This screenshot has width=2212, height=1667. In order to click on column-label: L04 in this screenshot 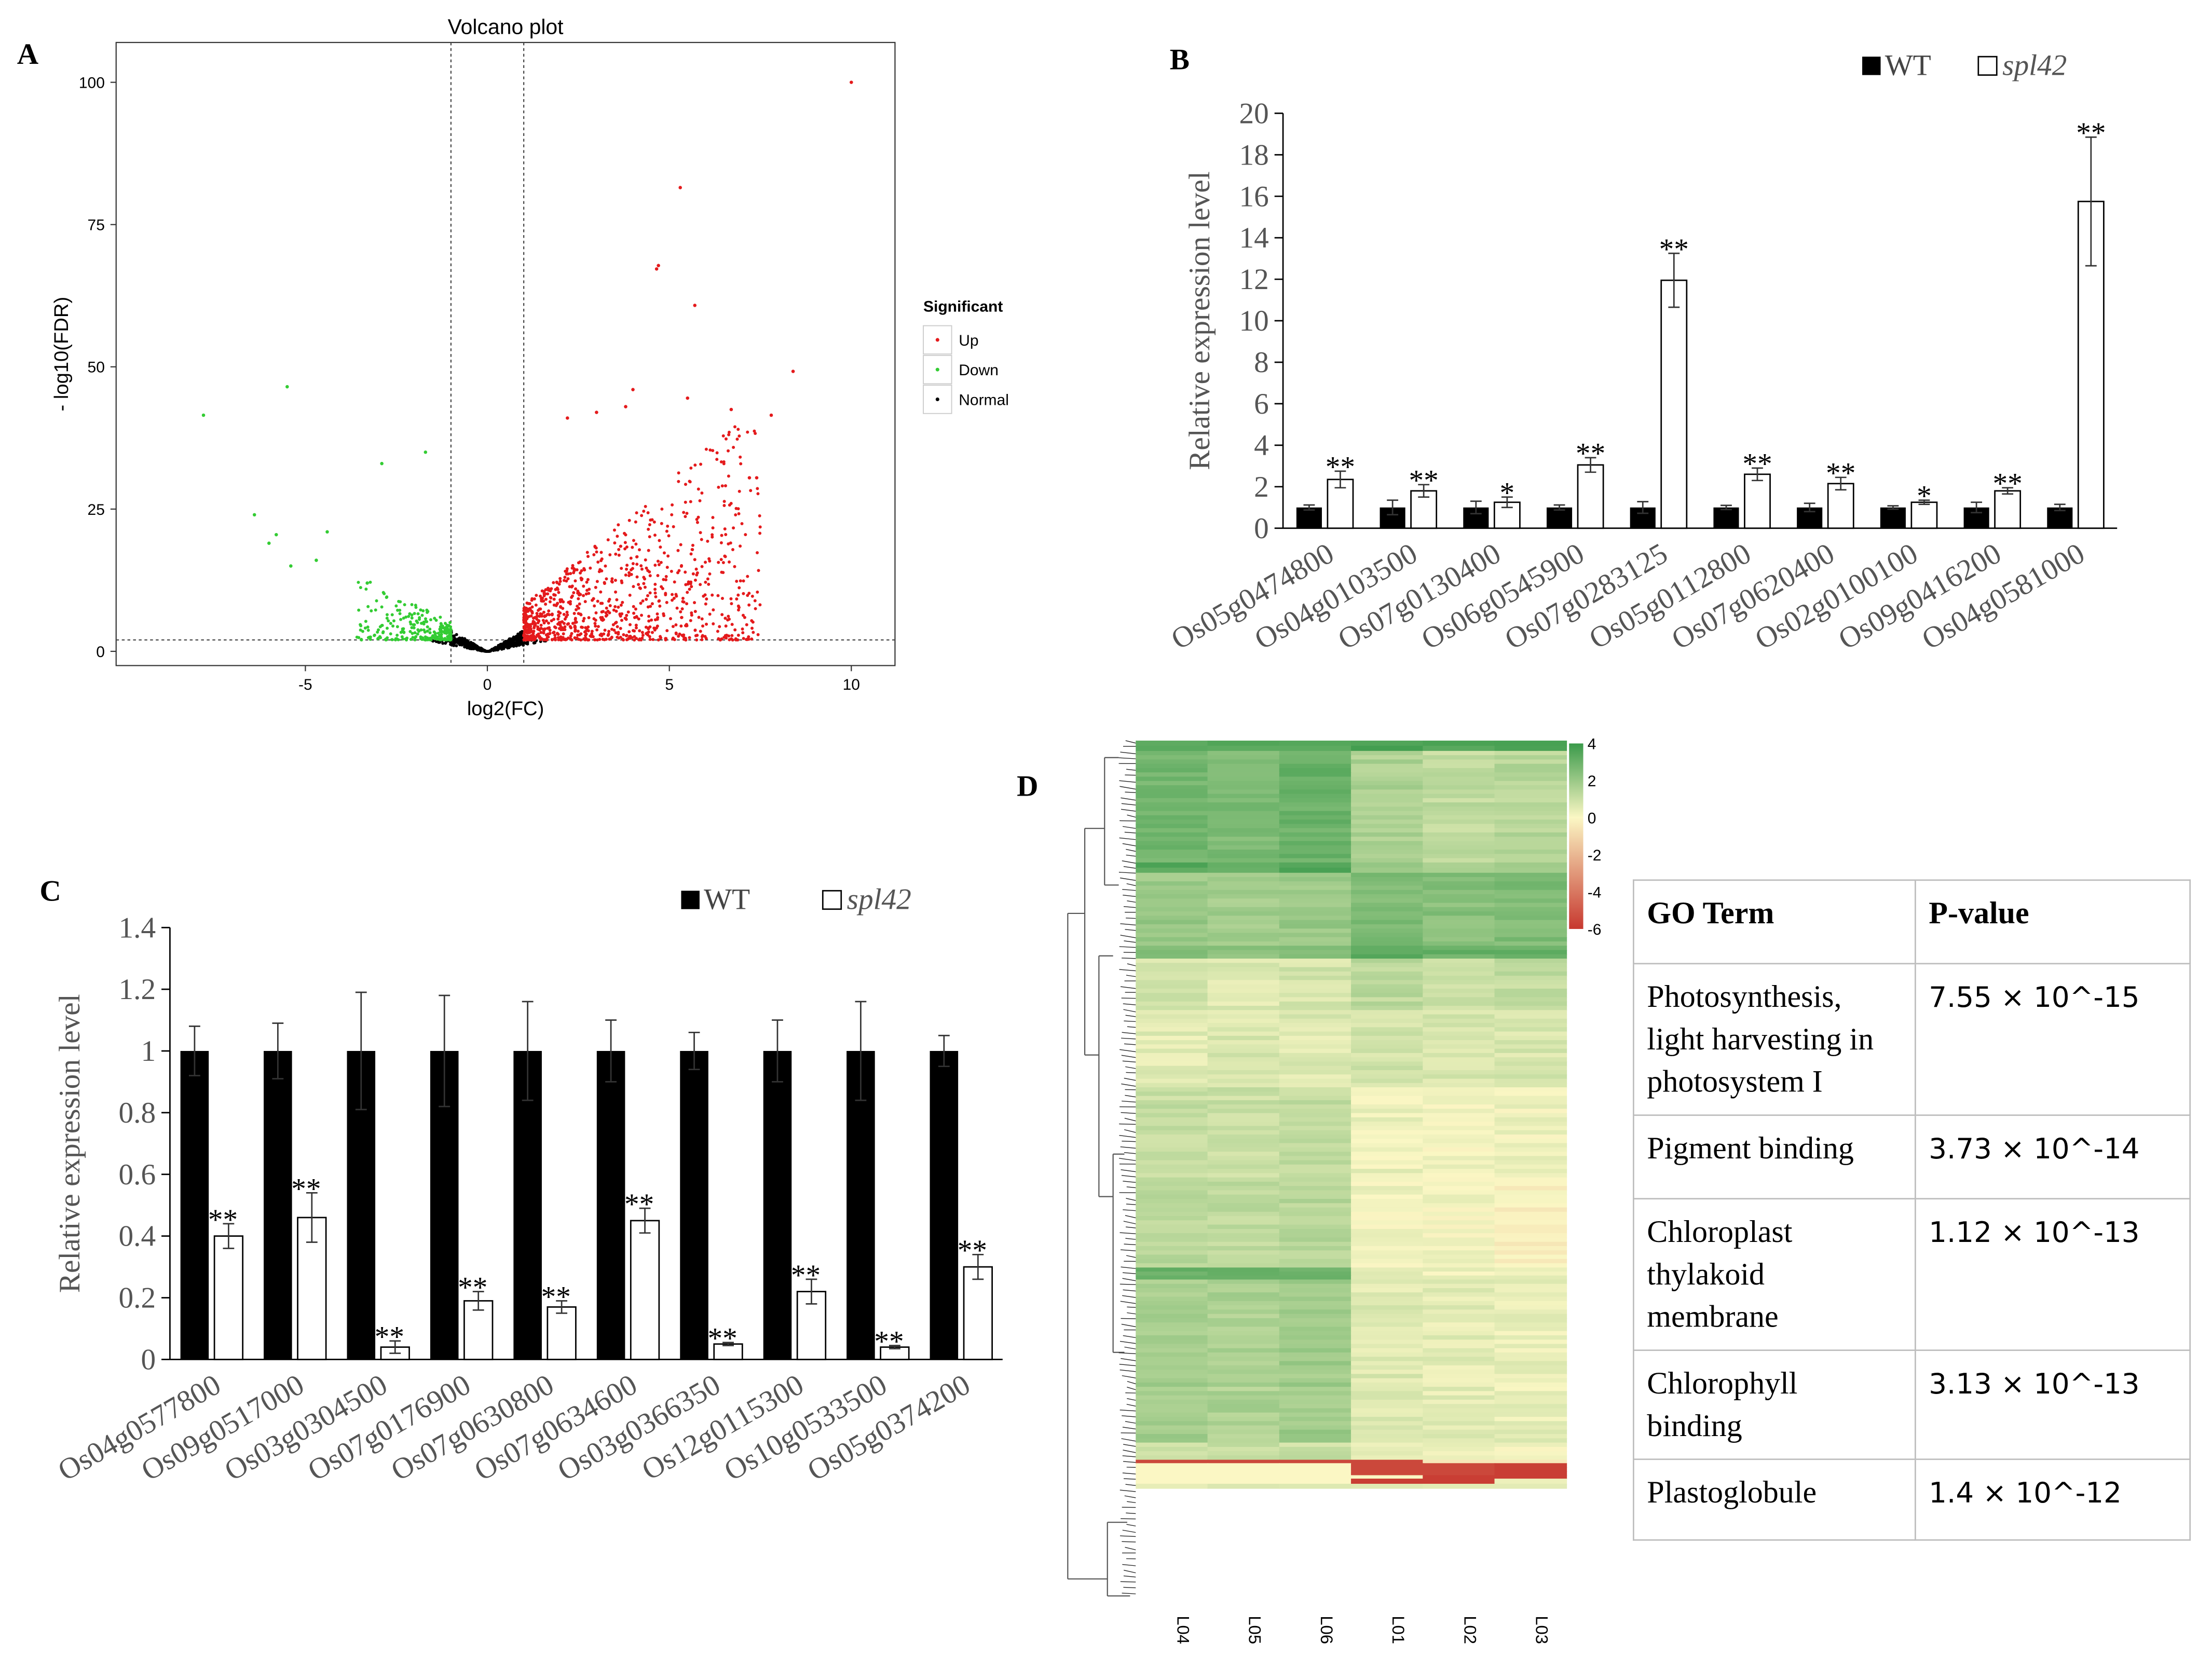, I will do `click(1183, 1630)`.